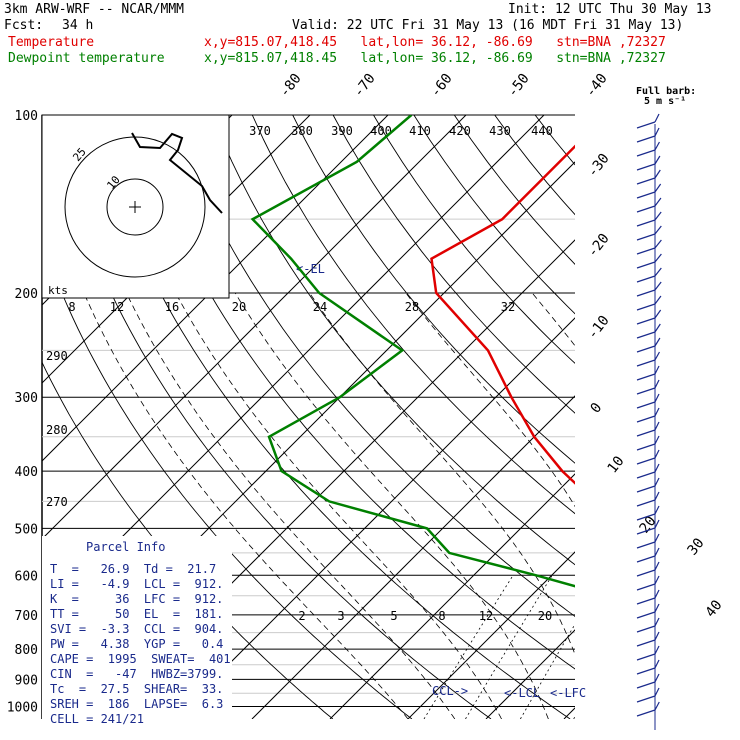 The image size is (740, 740). Describe the element at coordinates (714, 608) in the screenshot. I see `isotherm-label-40: 40` at that location.